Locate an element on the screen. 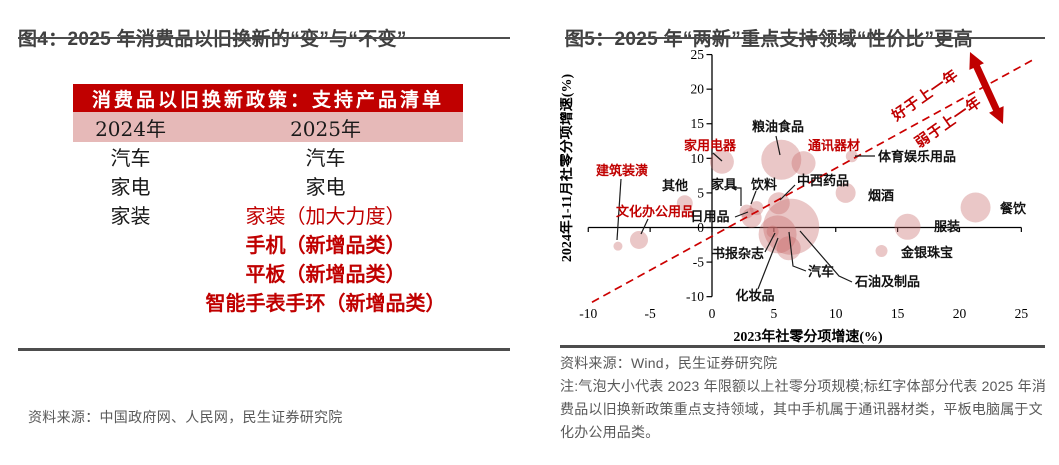 The width and height of the screenshot is (1059, 465). y-tick-label: -10 is located at coordinates (695, 296).